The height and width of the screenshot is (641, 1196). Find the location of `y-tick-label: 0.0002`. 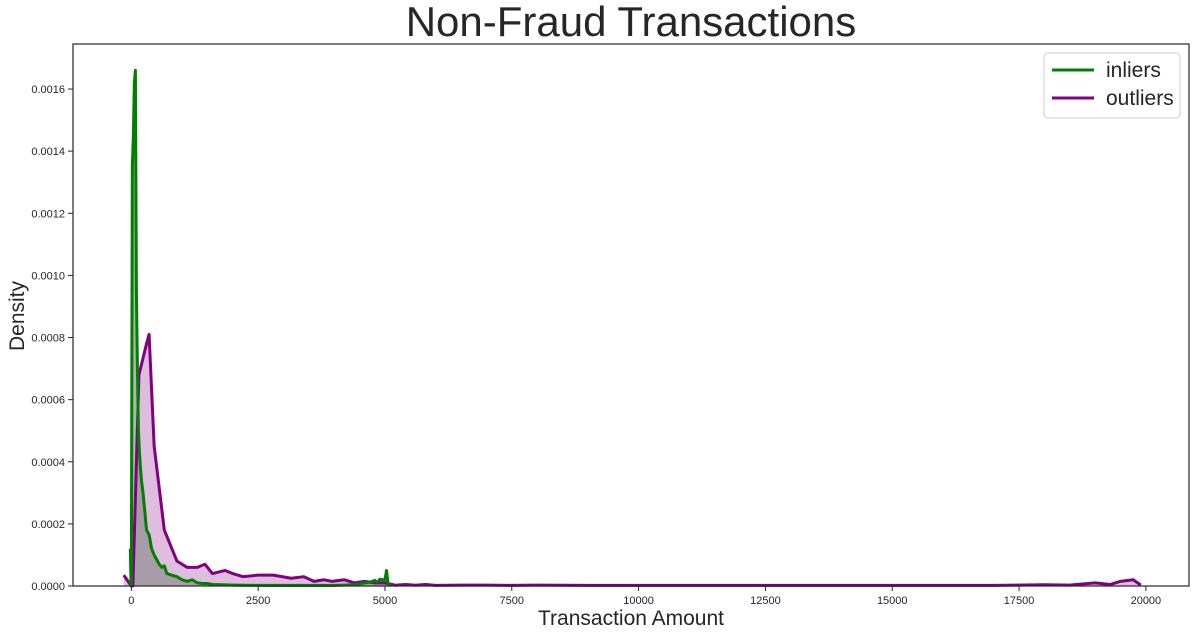

y-tick-label: 0.0002 is located at coordinates (48, 525).